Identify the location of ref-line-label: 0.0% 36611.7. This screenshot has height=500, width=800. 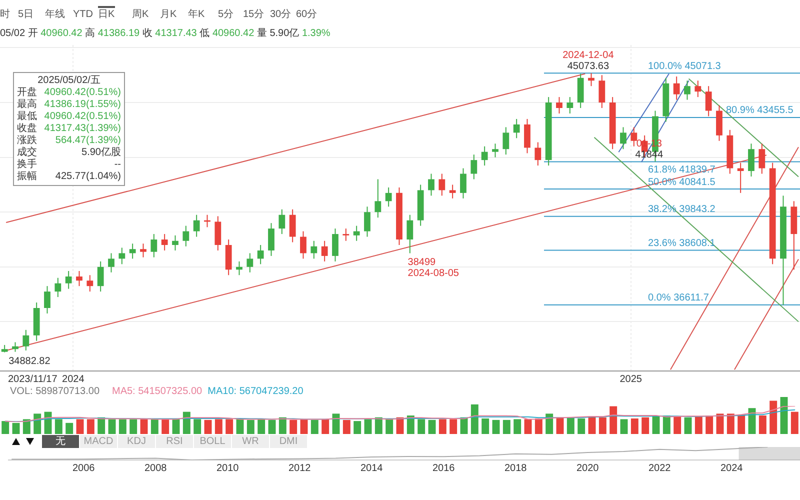
(679, 298).